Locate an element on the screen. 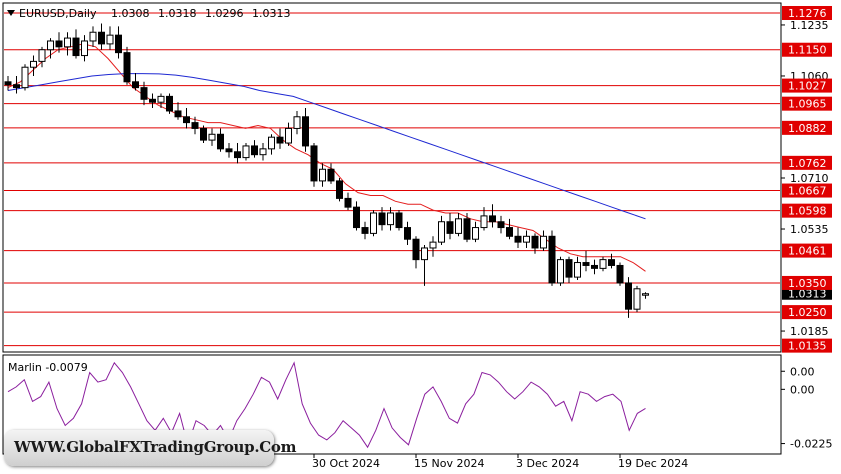  level-price-tag: 1.0250 is located at coordinates (807, 312).